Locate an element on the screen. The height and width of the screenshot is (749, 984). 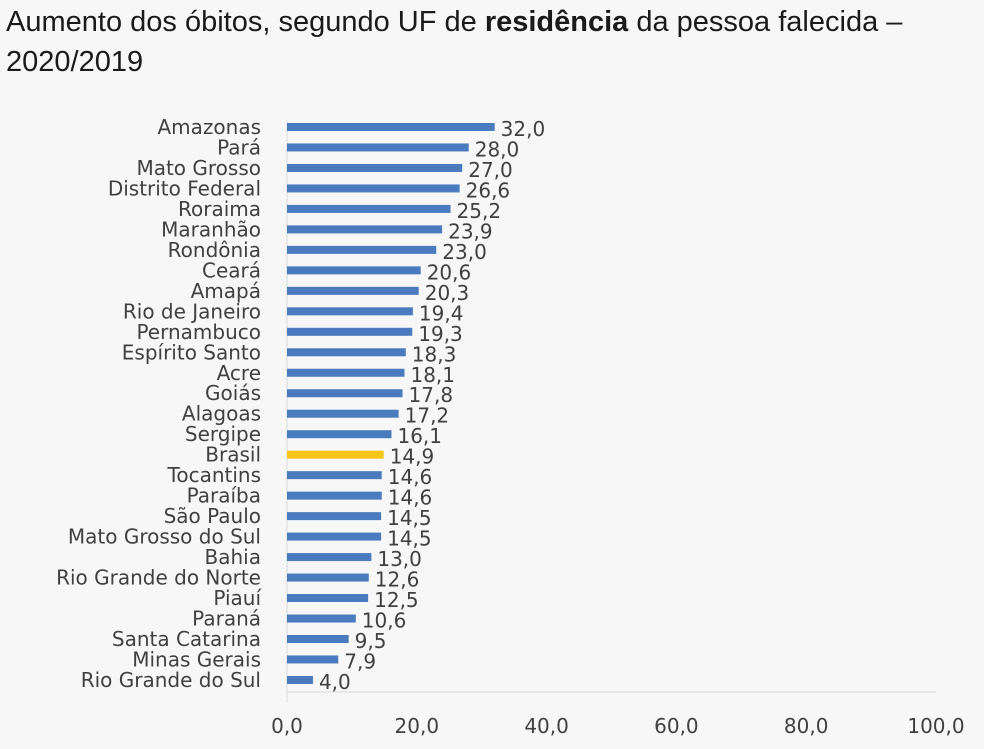
category-label: Amazonas is located at coordinates (209, 127).